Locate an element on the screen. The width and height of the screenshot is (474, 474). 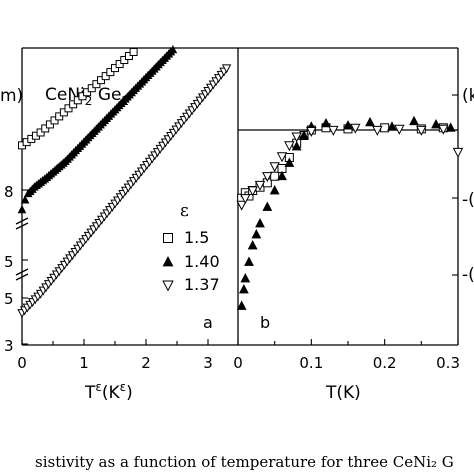
x-tick-labels: 0 1 2 3 0 0.1 0.2 0.3 is located at coordinates (238, 363).